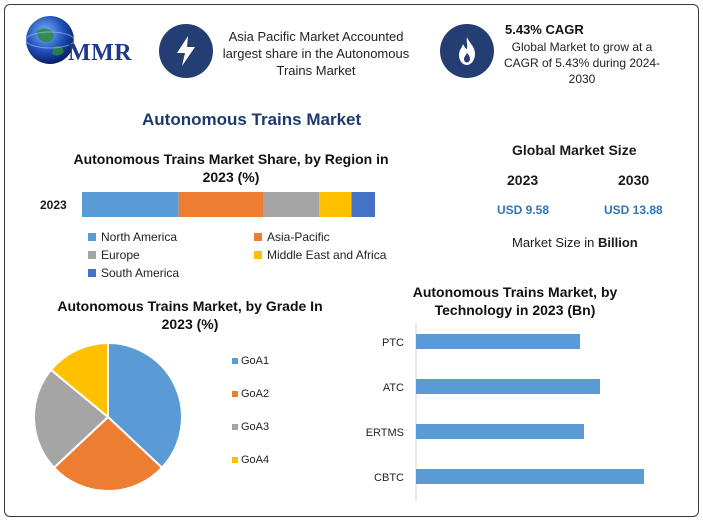  What do you see at coordinates (130, 204) in the screenshot?
I see `region-bar-segment-north-america` at bounding box center [130, 204].